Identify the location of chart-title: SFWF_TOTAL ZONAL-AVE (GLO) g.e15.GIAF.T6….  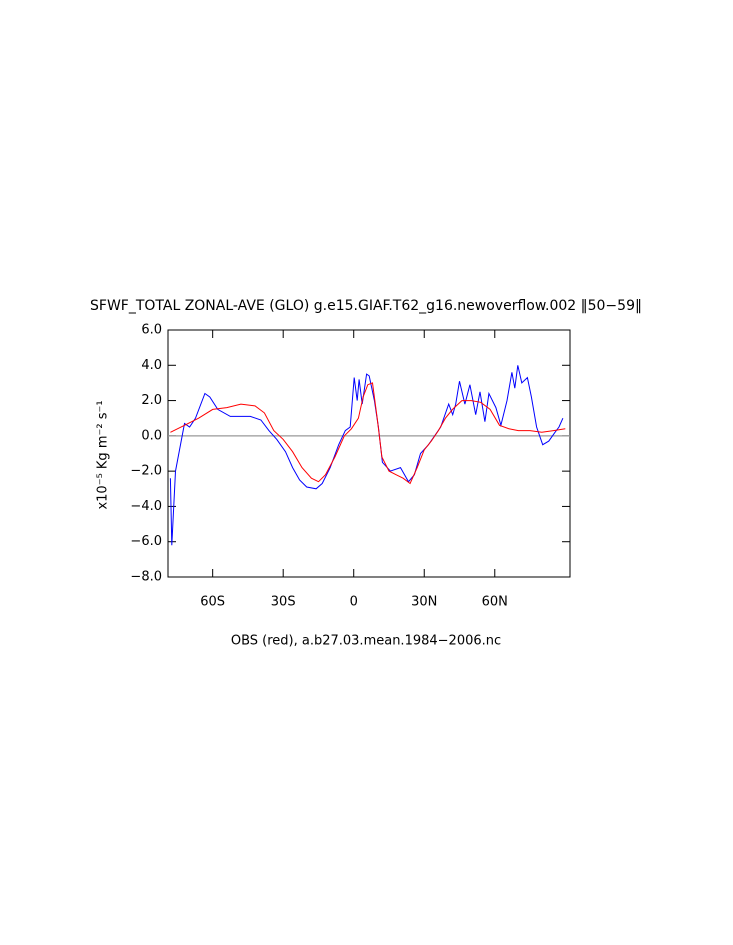
(366, 306).